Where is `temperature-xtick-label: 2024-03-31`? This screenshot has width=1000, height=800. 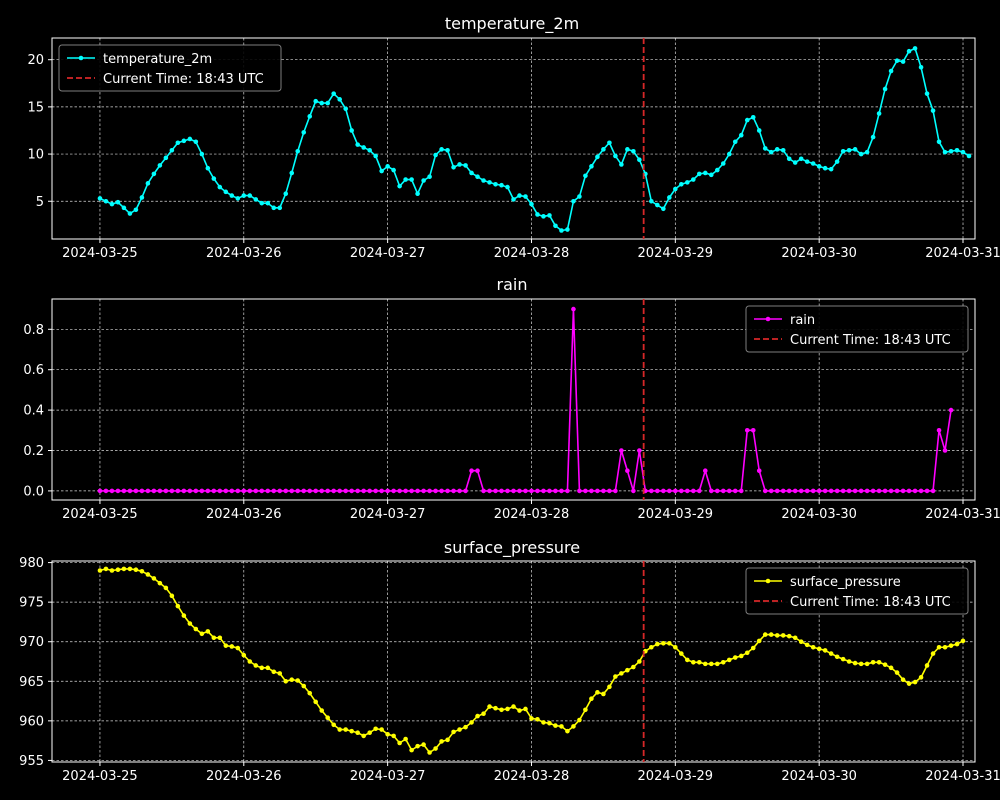 temperature-xtick-label: 2024-03-31 is located at coordinates (962, 253).